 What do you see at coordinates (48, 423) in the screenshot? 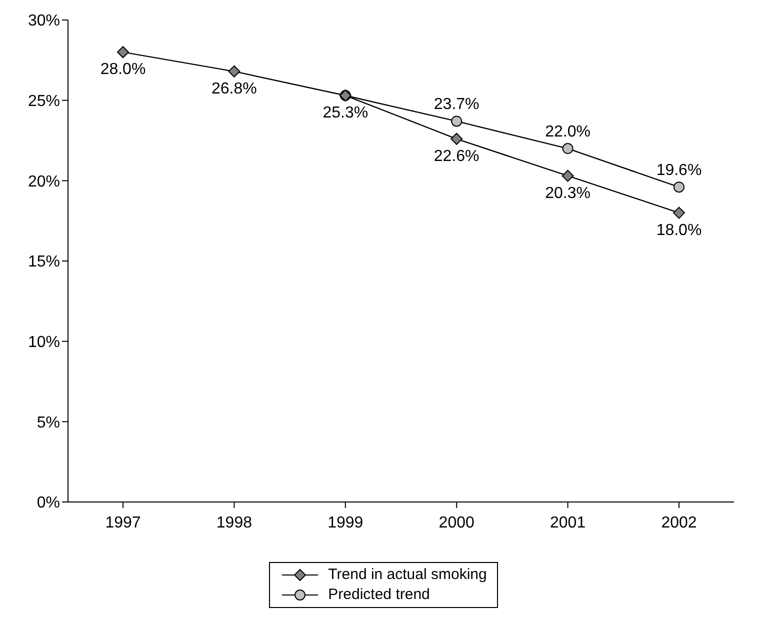
I see `y-tick-label: 5%` at bounding box center [48, 423].